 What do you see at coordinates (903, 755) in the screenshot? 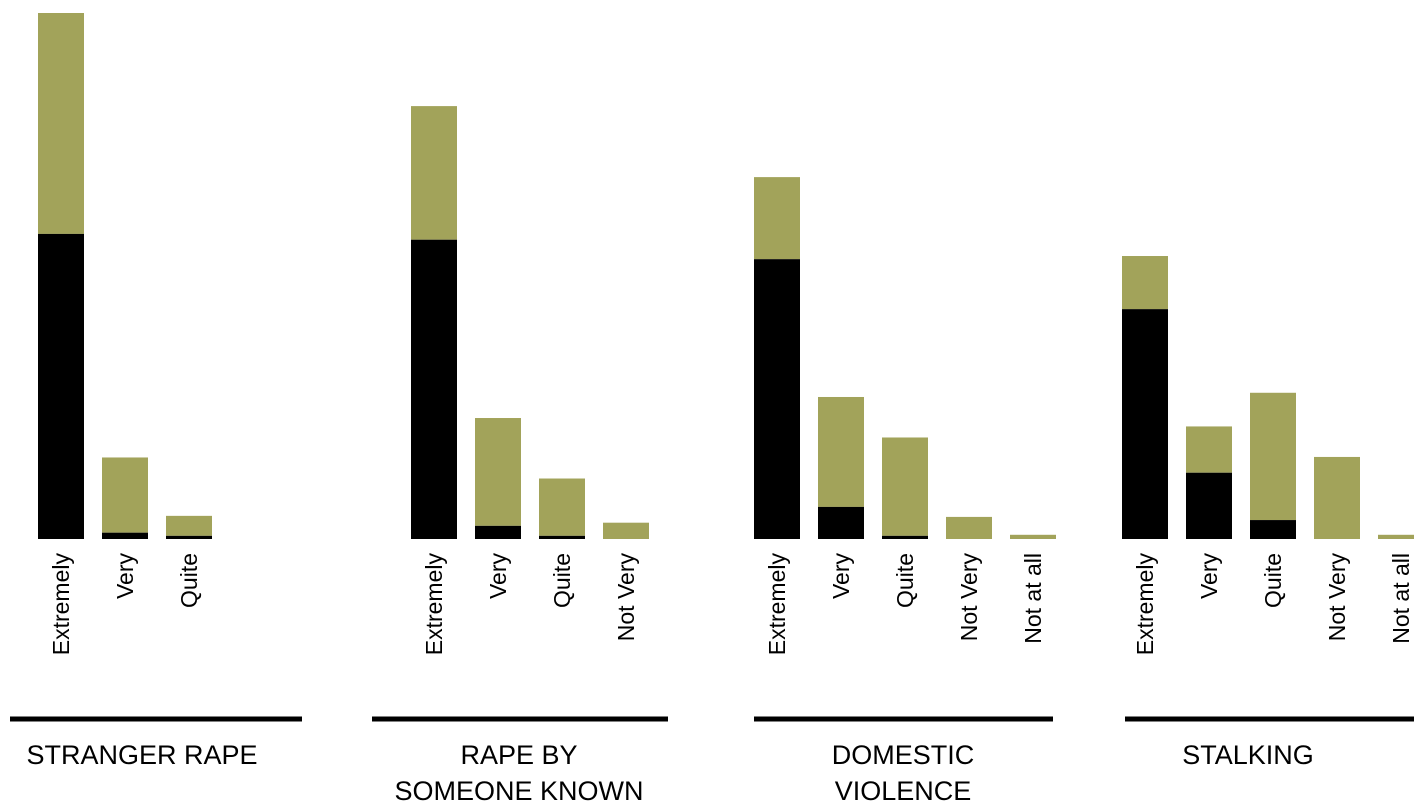
I see `group-label: DOMESTIC` at bounding box center [903, 755].